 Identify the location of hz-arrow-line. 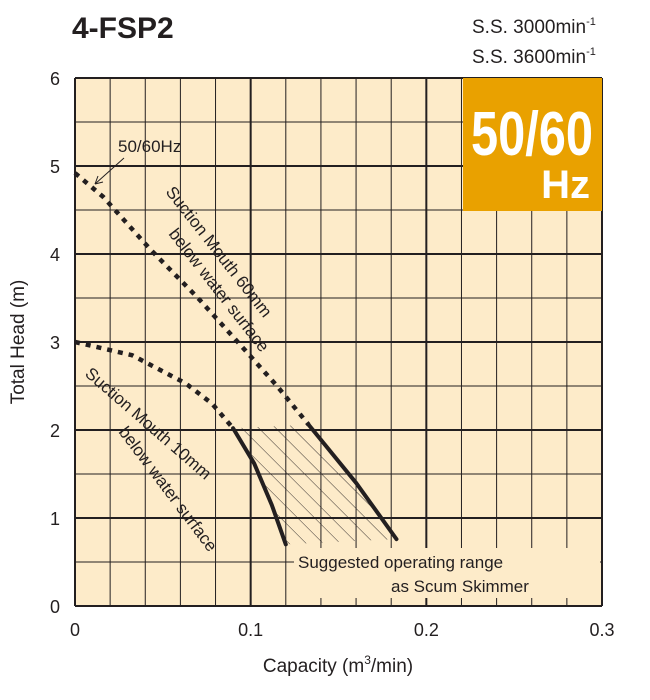
(109, 171).